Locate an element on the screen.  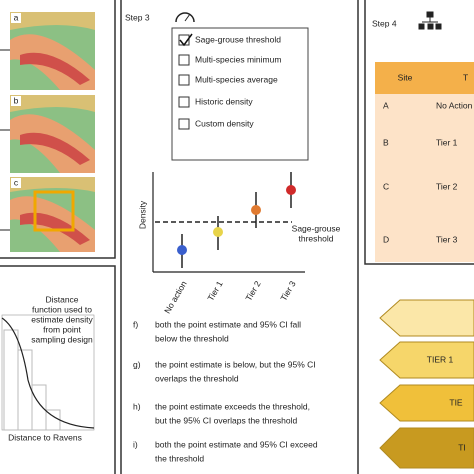
table-cell: No Action is located at coordinates (454, 105).